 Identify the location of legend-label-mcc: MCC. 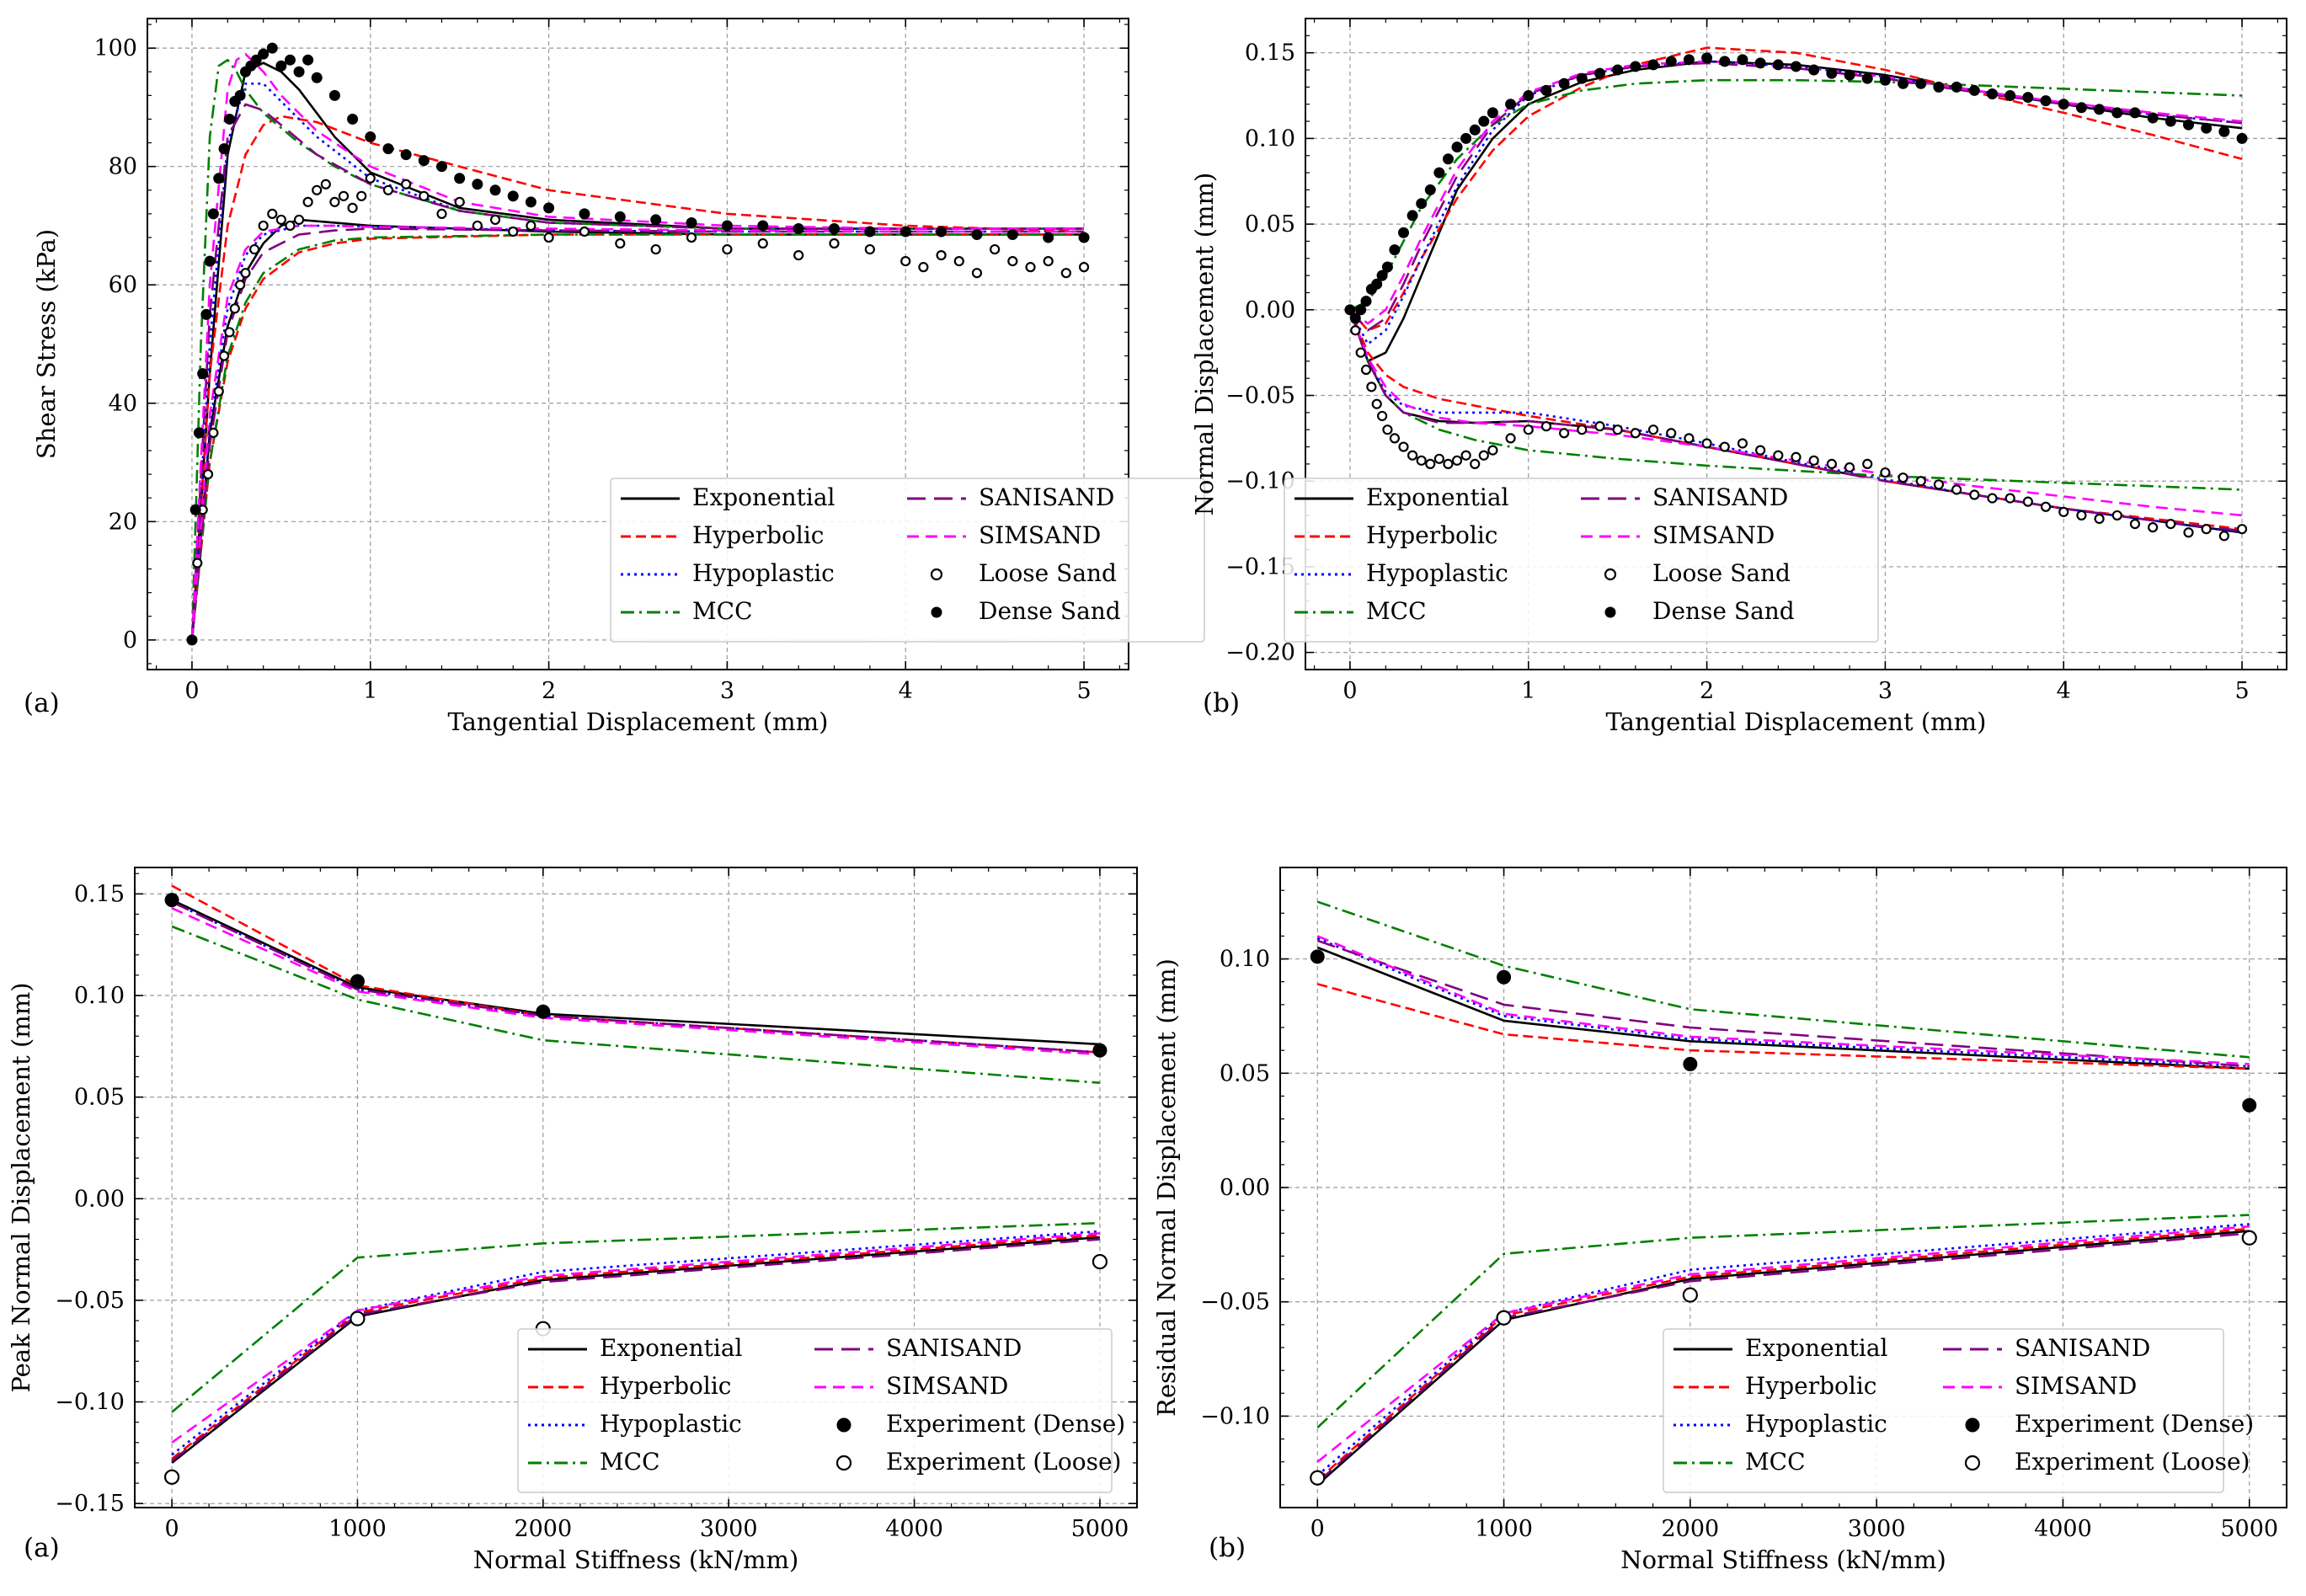
(1775, 1462).